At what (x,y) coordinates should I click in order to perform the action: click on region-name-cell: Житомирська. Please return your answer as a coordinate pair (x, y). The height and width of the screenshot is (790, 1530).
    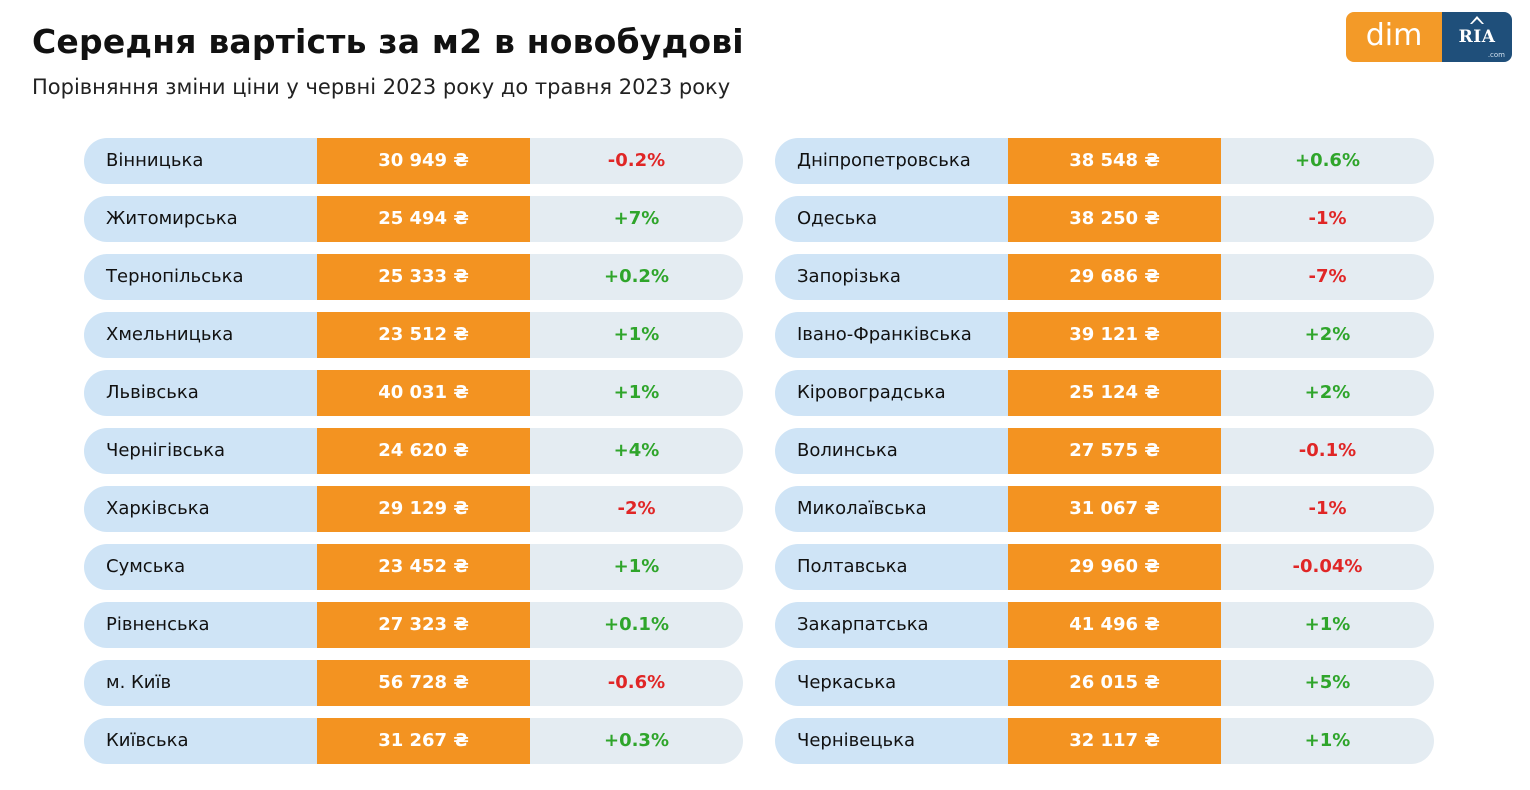
    Looking at the image, I should click on (200, 219).